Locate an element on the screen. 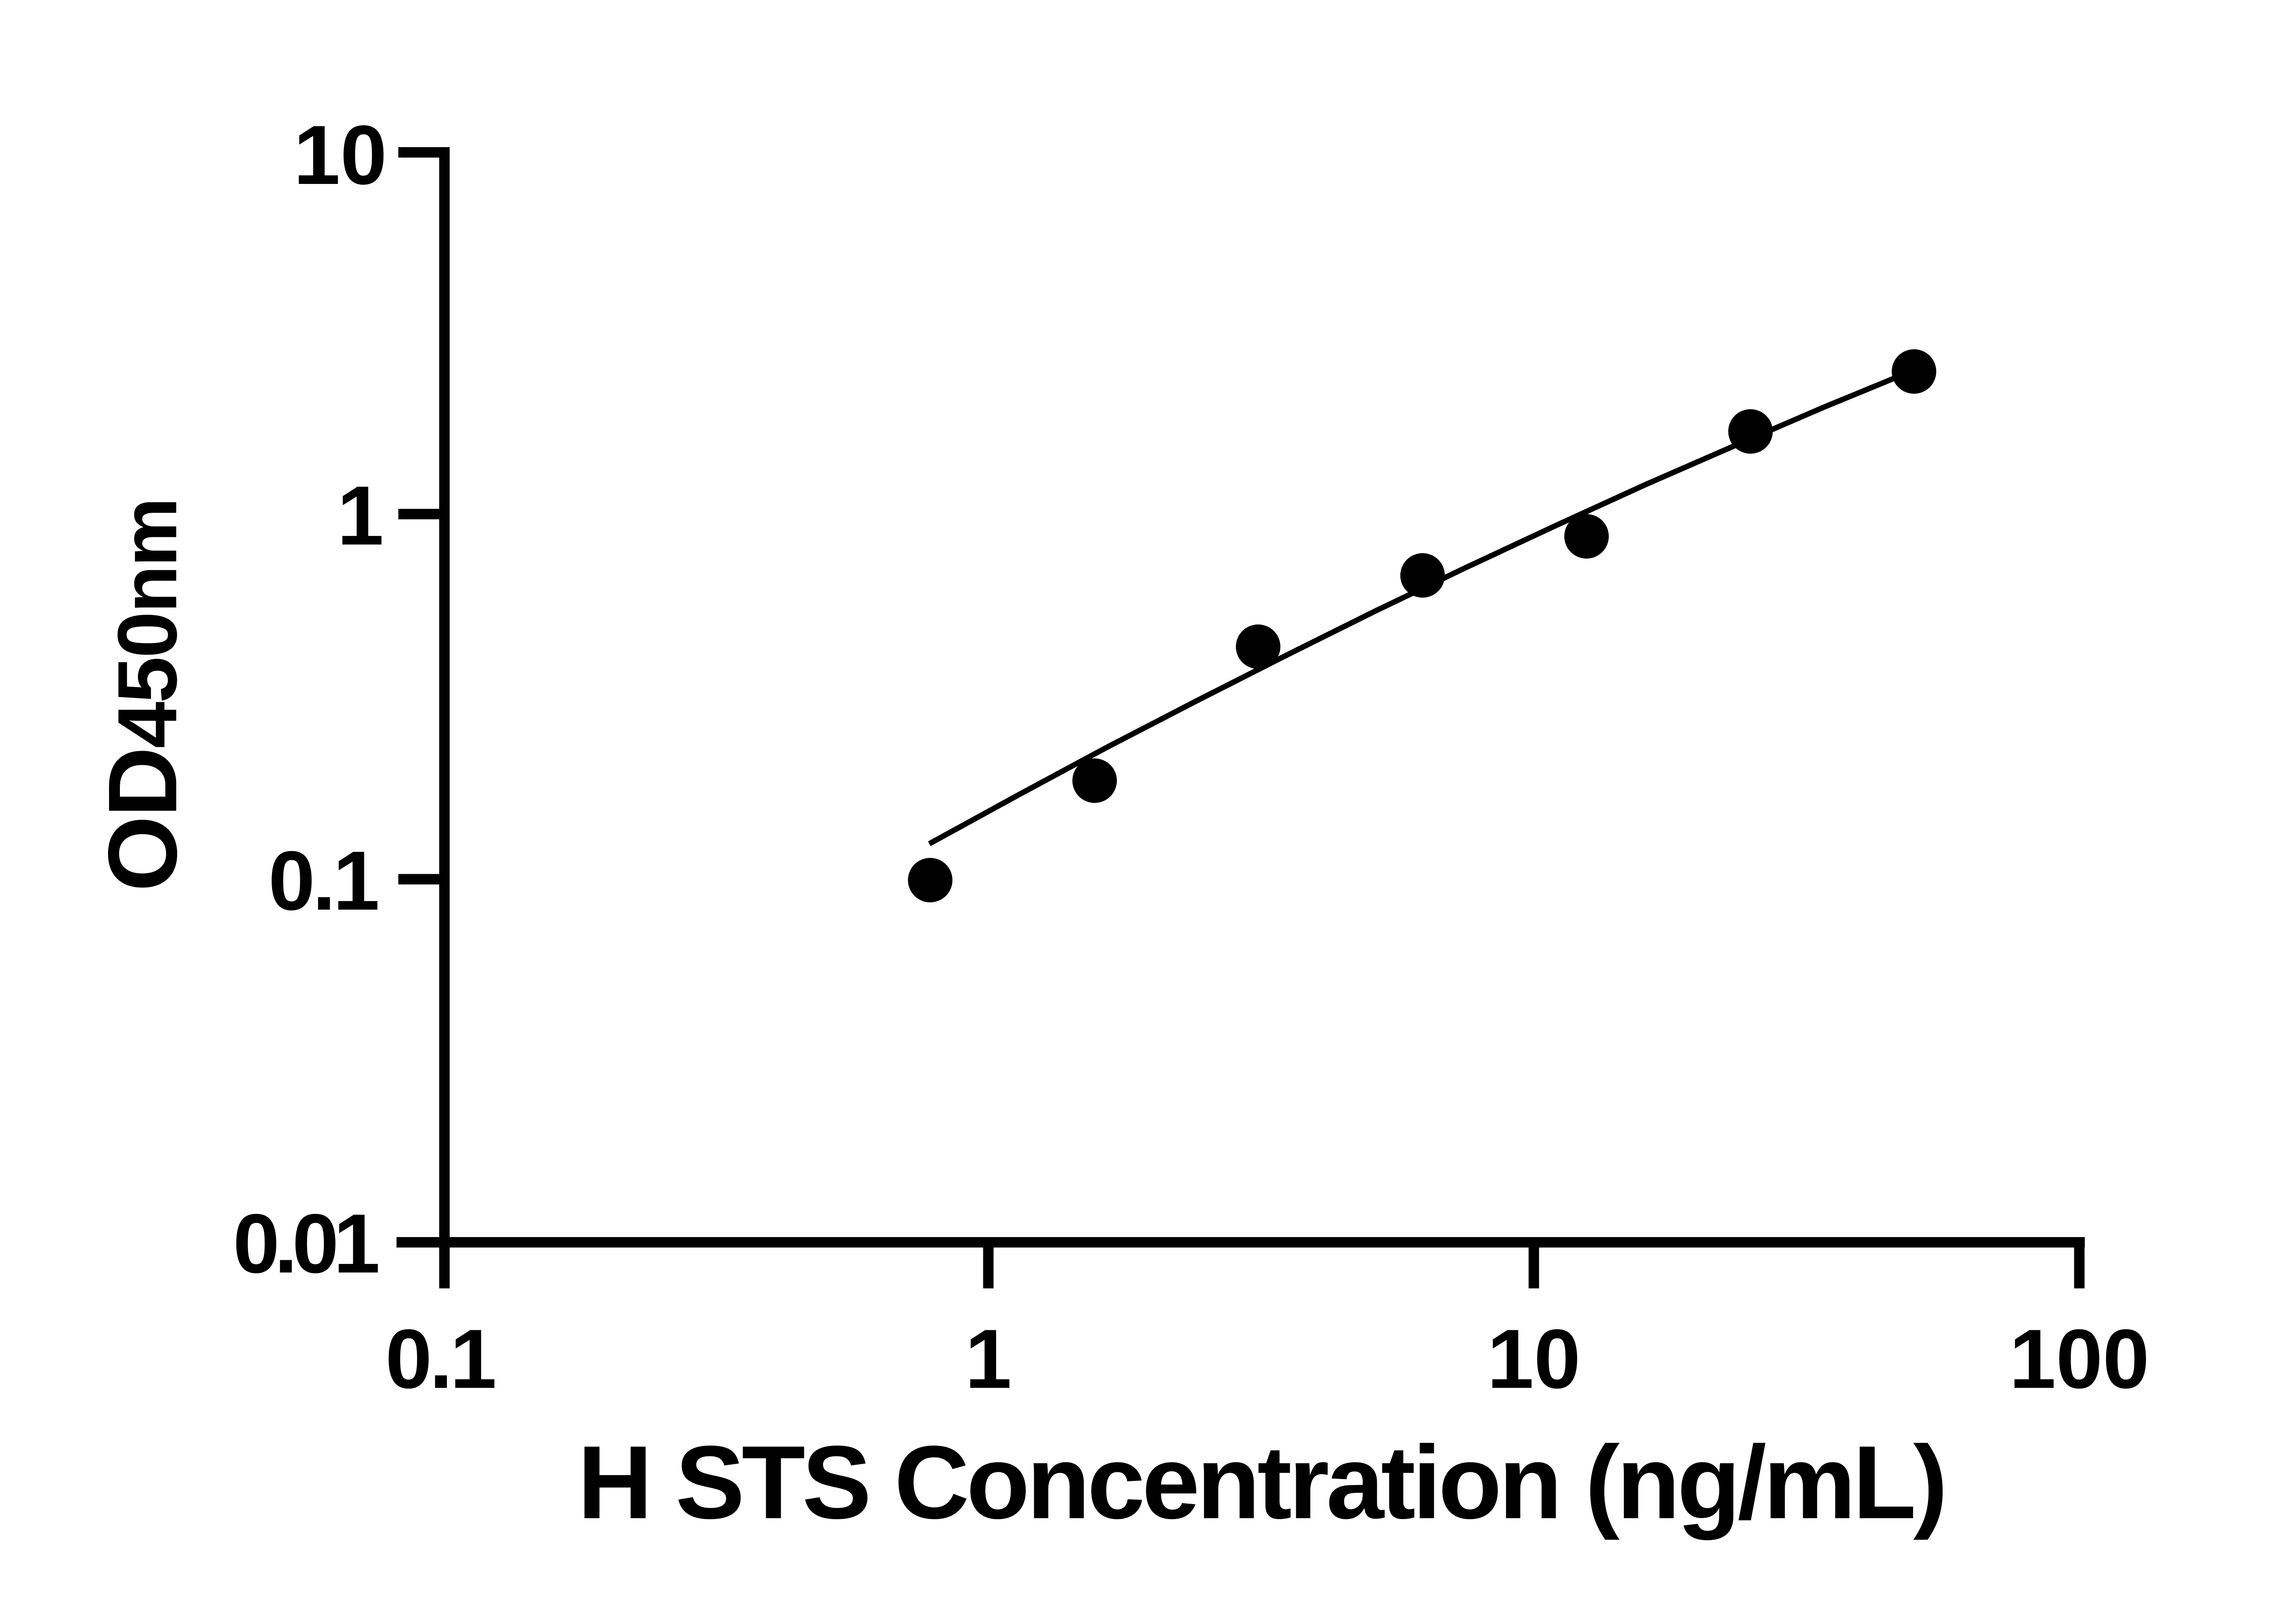 This screenshot has width=2271, height=1624. svg-text: OD450nm is located at coordinates (142, 695).